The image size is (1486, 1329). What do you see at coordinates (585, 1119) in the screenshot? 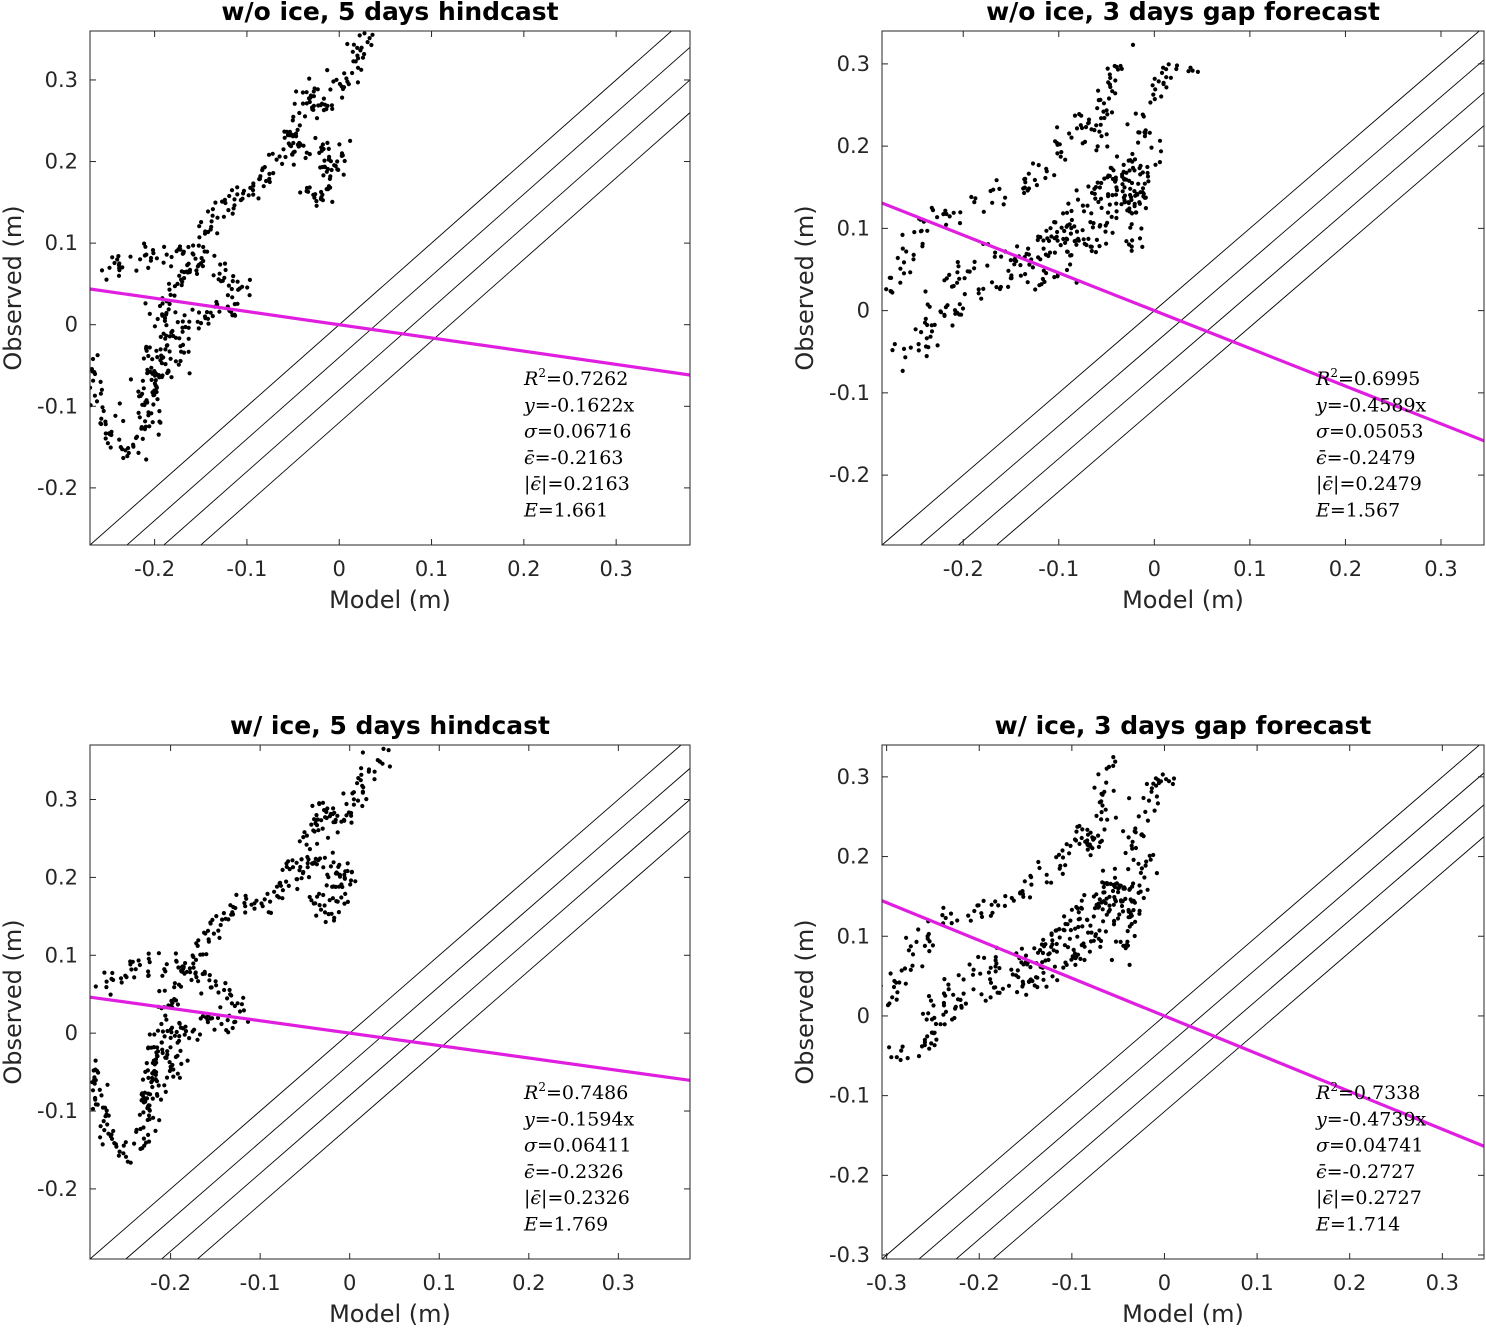
I see `stat-value: =-0.1594x` at bounding box center [585, 1119].